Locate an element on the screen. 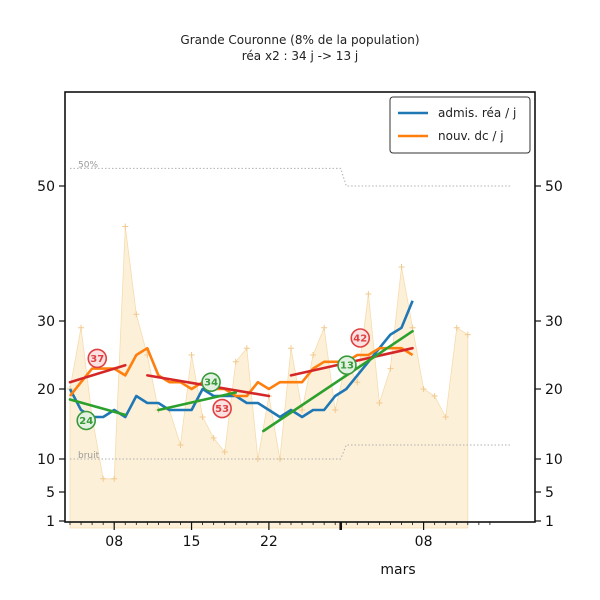 The image size is (600, 600). legend-label-admis: admis. réa / j is located at coordinates (477, 113).